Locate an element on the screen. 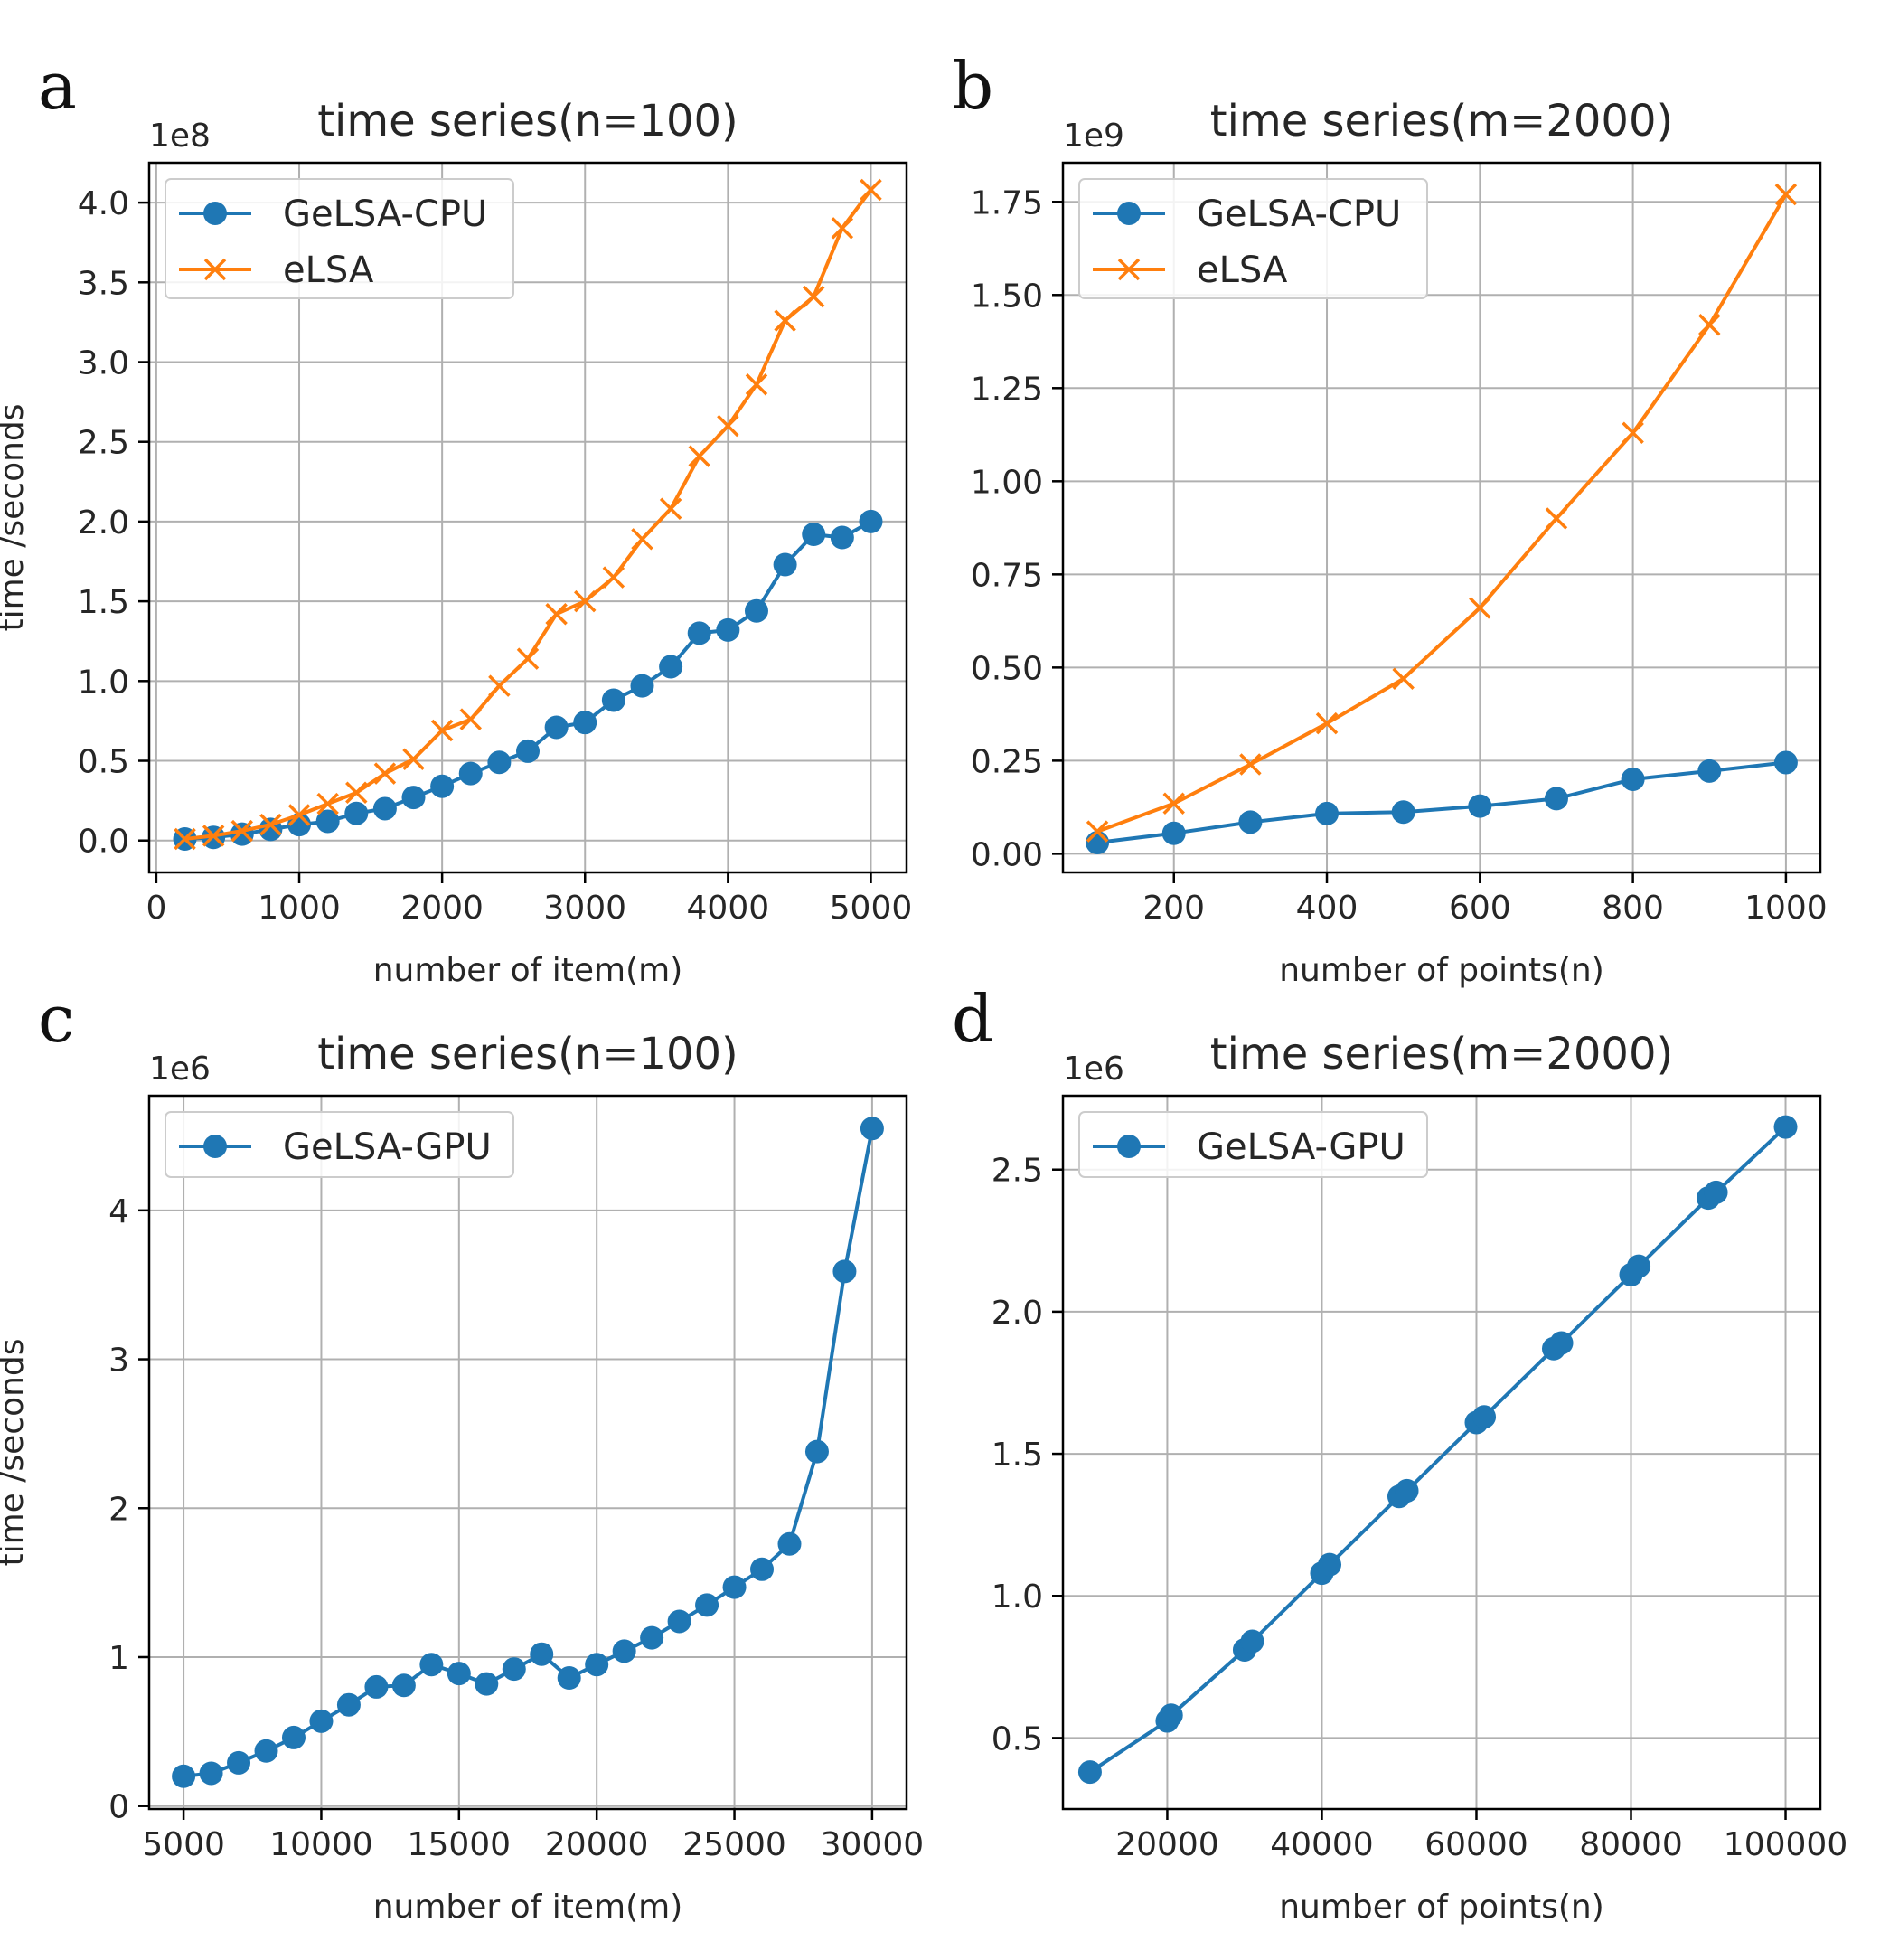 The width and height of the screenshot is (1899, 1960). y-tick-label: 1.00 is located at coordinates (1007, 482).